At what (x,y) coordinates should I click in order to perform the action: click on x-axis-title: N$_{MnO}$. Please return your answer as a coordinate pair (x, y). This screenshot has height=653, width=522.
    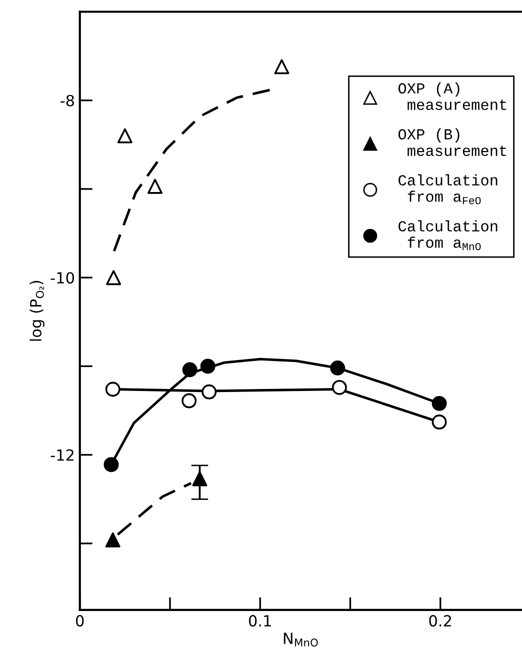
    Looking at the image, I should click on (301, 639).